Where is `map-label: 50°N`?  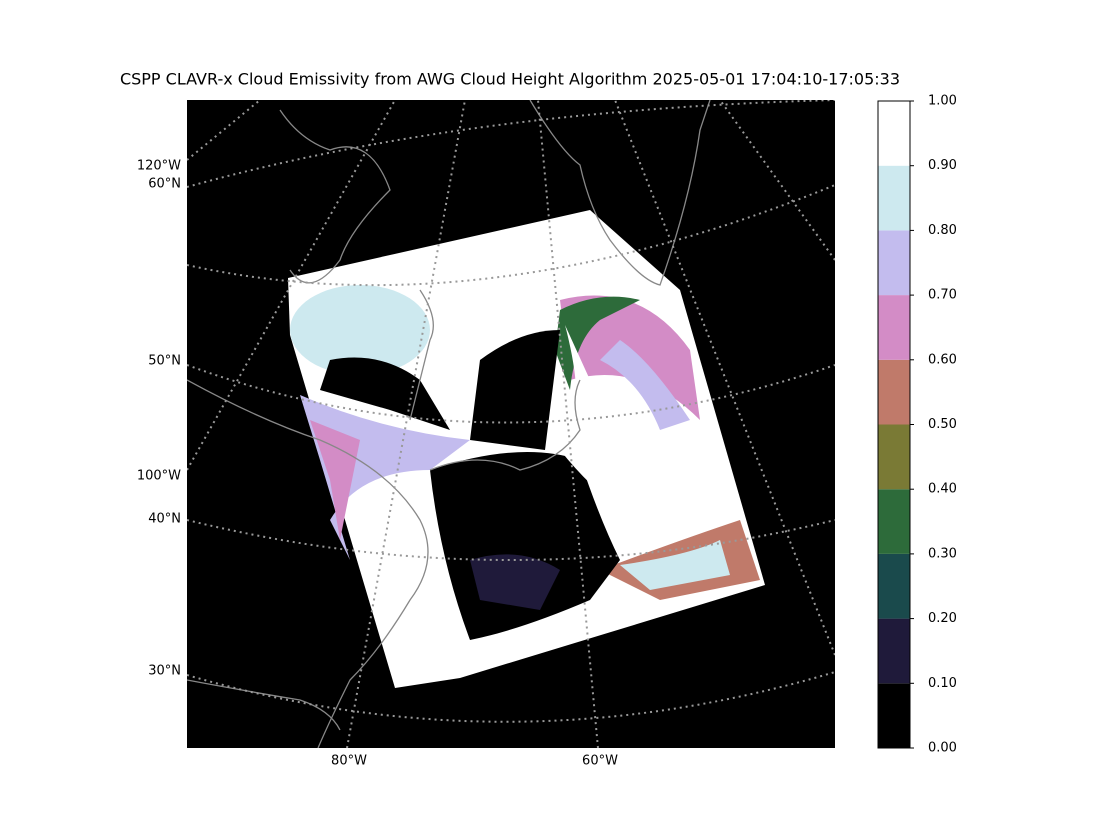
map-label: 50°N is located at coordinates (164, 361).